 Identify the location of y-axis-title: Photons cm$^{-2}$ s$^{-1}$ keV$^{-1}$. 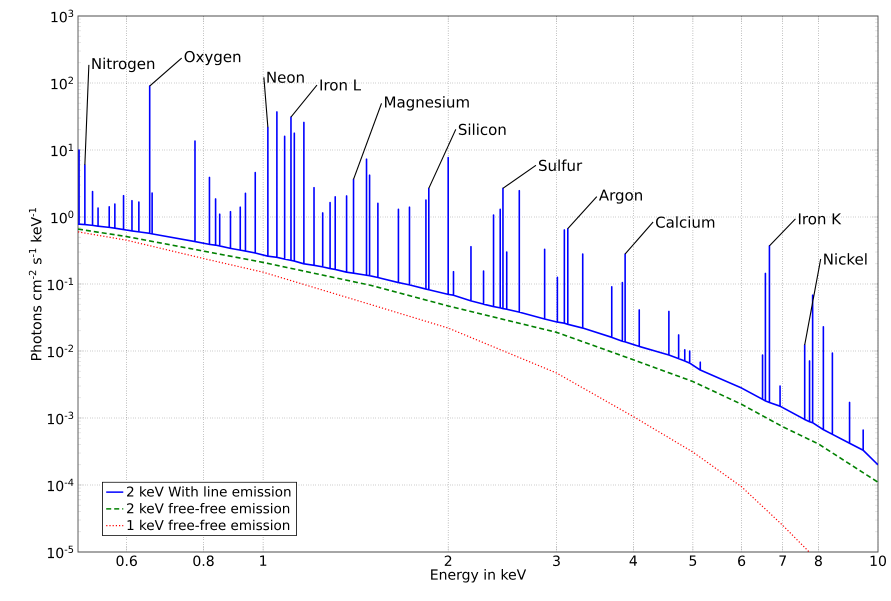
(35, 284).